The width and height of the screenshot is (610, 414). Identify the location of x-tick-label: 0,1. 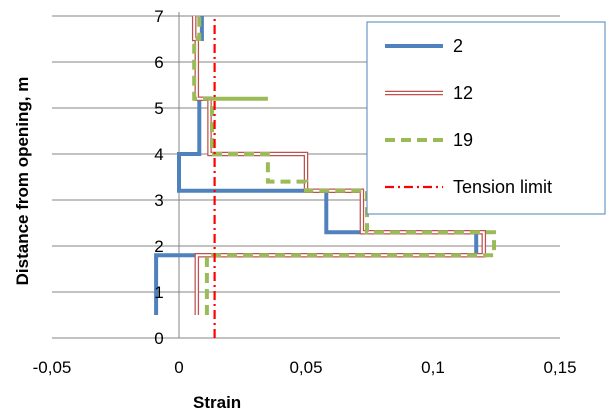
(433, 367).